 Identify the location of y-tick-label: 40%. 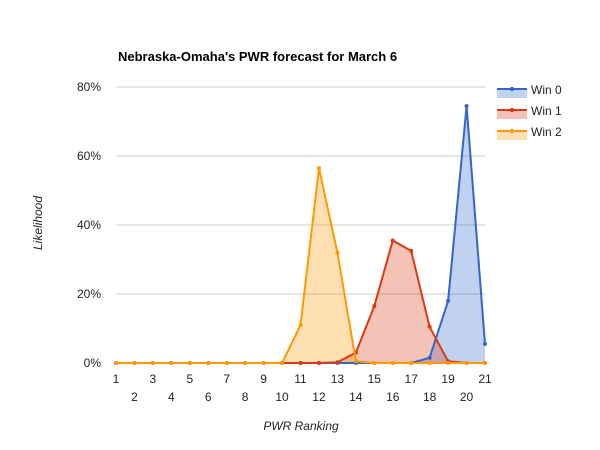
(89, 225).